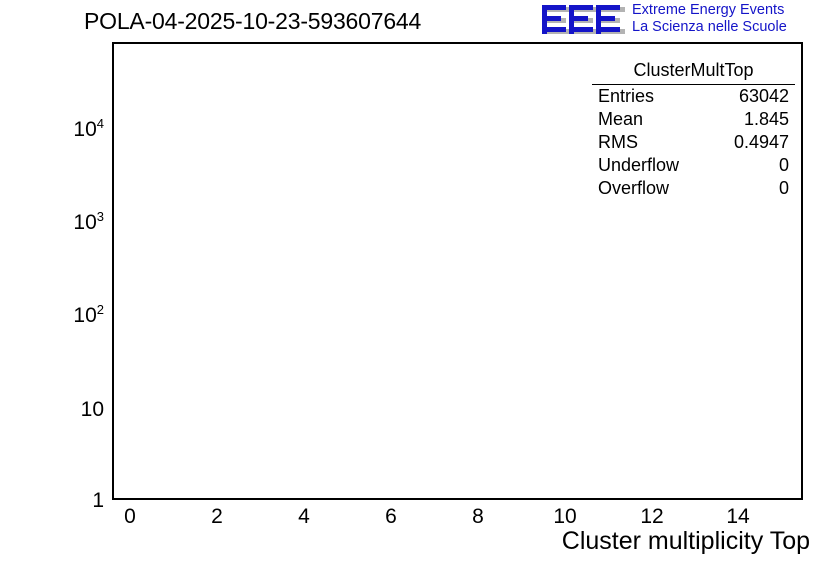 The image size is (836, 572). What do you see at coordinates (304, 516) in the screenshot?
I see `x-tick-label-4: 4` at bounding box center [304, 516].